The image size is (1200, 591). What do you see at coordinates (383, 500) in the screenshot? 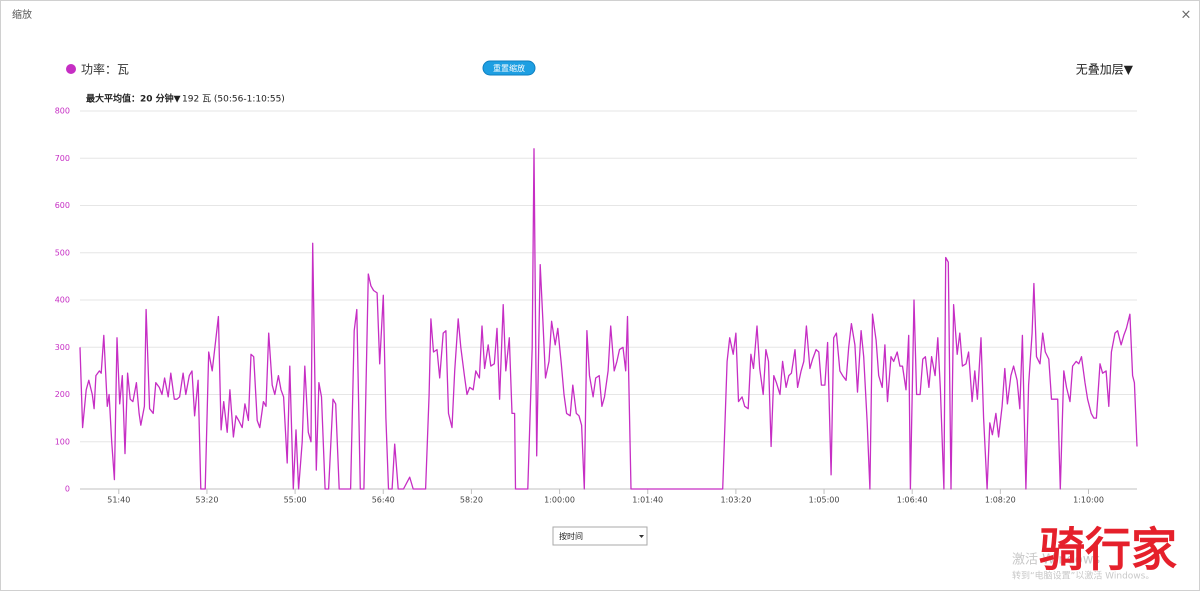
I see `x-tick-label: 56:40` at bounding box center [383, 500].